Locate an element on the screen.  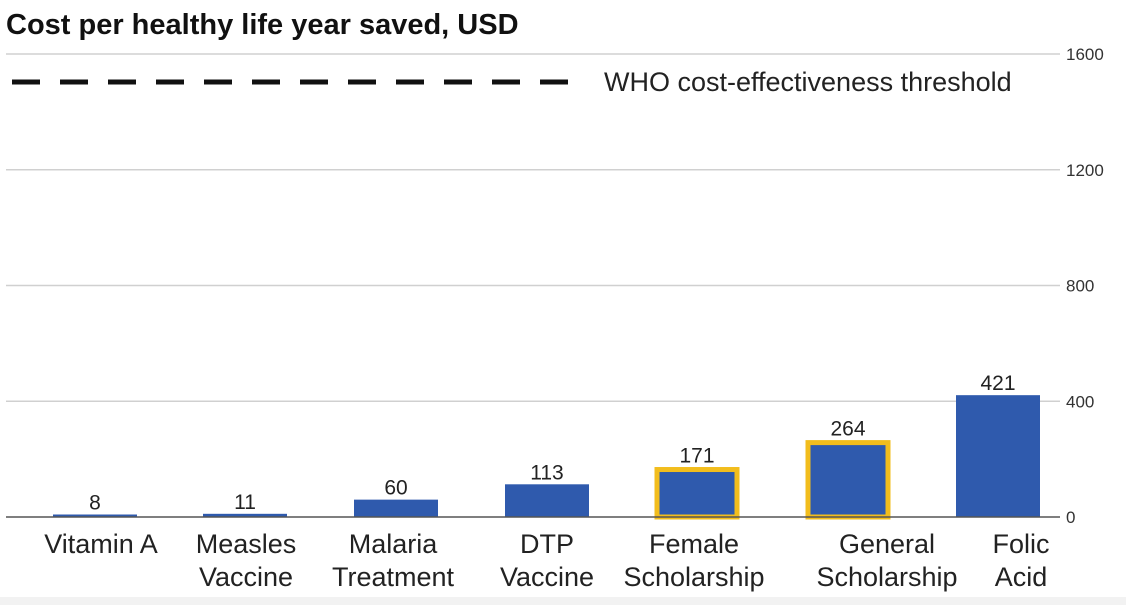
legend: WHO cost-effectiveness threshold is located at coordinates (512, 82).